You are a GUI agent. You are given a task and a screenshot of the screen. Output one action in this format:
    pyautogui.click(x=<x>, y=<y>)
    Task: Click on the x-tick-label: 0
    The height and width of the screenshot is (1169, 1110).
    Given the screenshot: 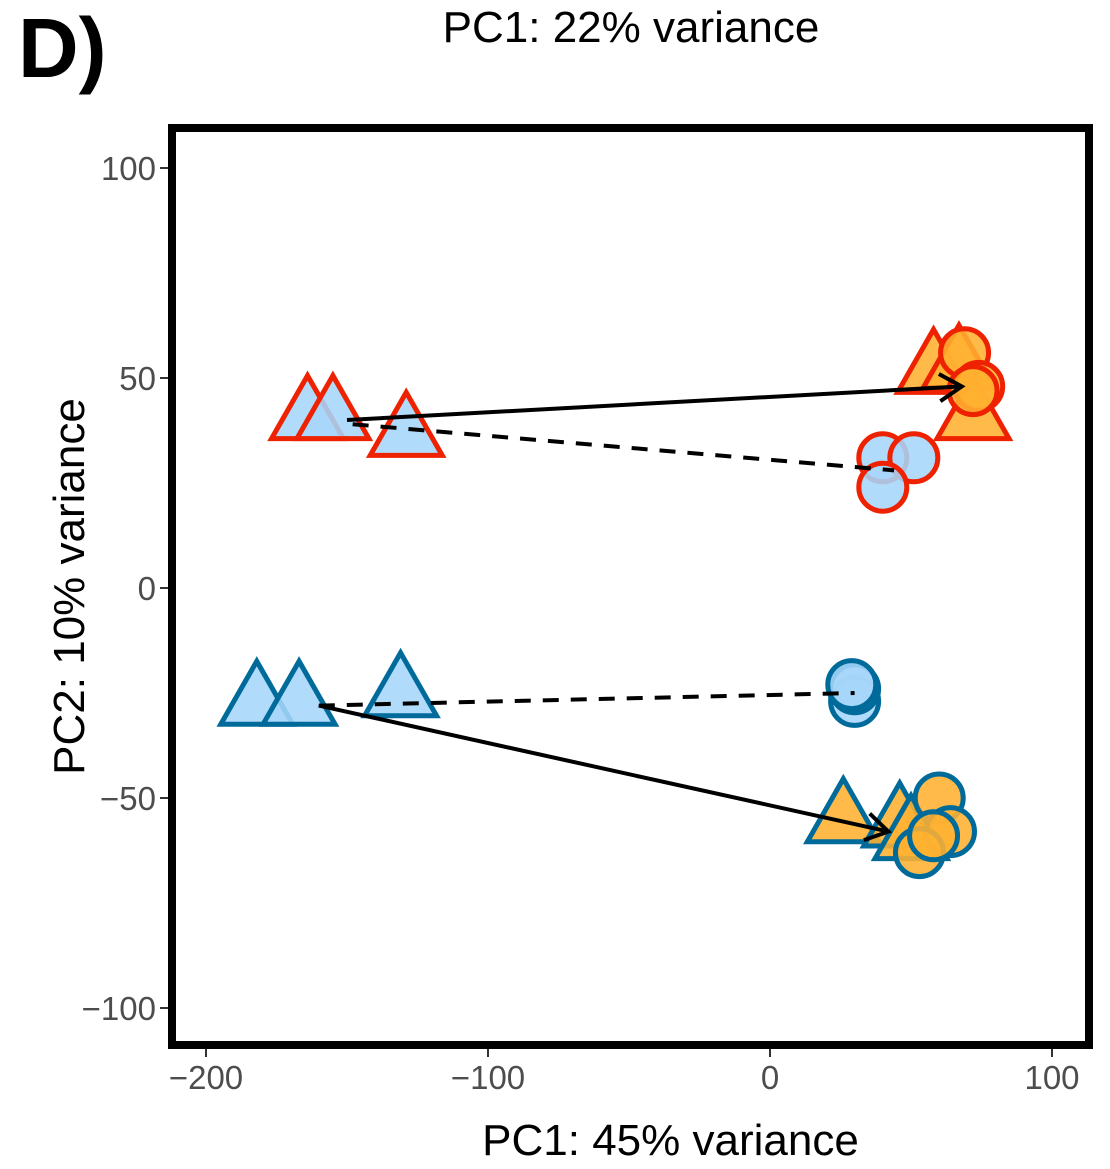 What is the action you would take?
    pyautogui.click(x=770, y=1077)
    